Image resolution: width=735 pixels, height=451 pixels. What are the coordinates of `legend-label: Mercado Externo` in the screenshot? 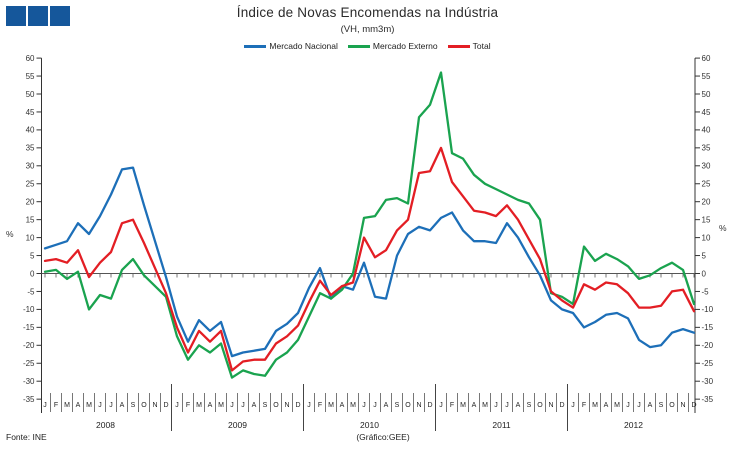 It's located at (405, 46).